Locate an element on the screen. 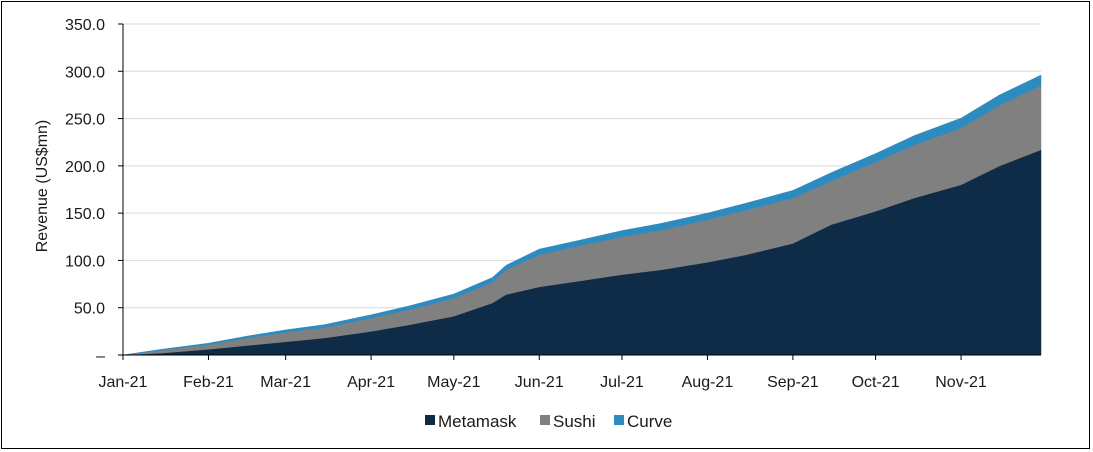  x-tick-label: Jul-21 is located at coordinates (622, 382).